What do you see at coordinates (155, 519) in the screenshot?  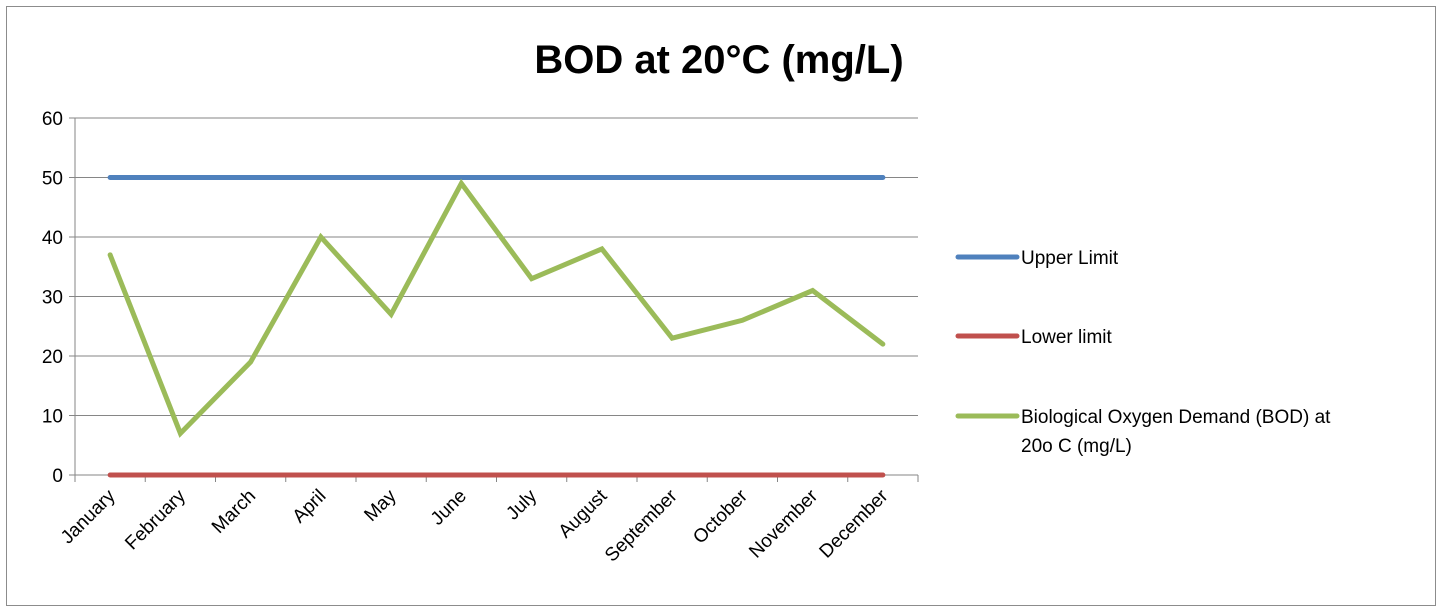 I see `x-tick-label: February` at bounding box center [155, 519].